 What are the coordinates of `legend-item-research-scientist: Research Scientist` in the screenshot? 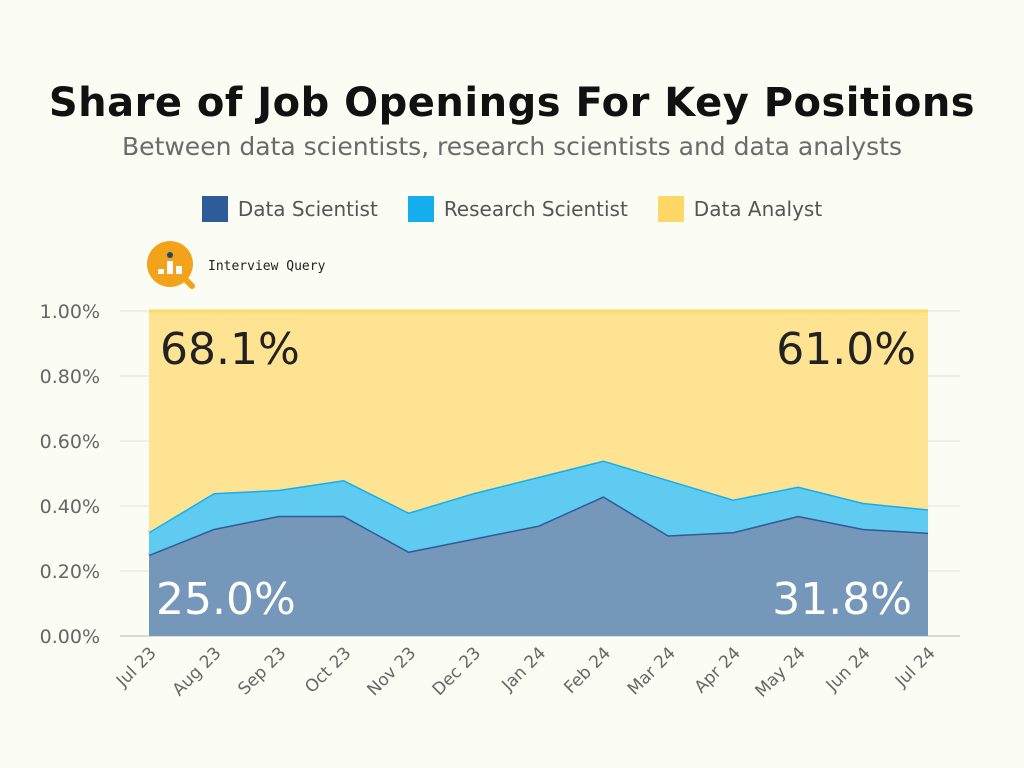 It's located at (517, 209).